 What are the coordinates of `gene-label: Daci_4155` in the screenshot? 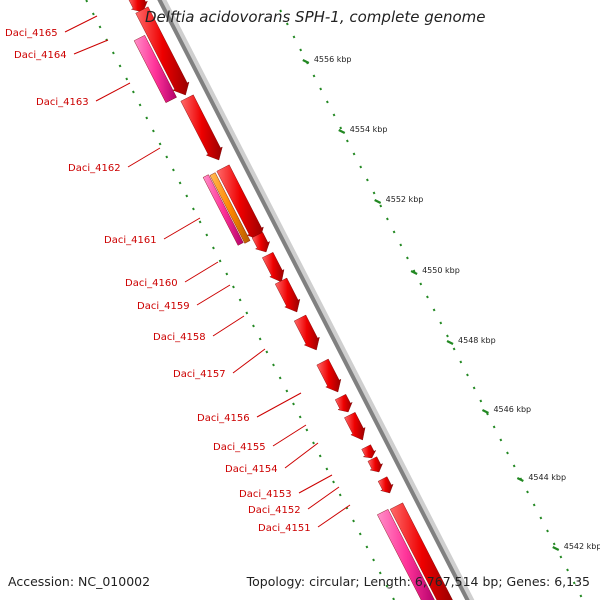 It's located at (239, 447).